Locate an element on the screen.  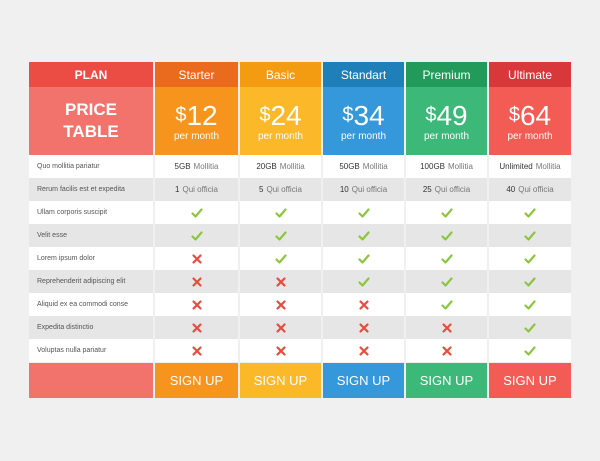
price-value: 34 is located at coordinates (369, 115).